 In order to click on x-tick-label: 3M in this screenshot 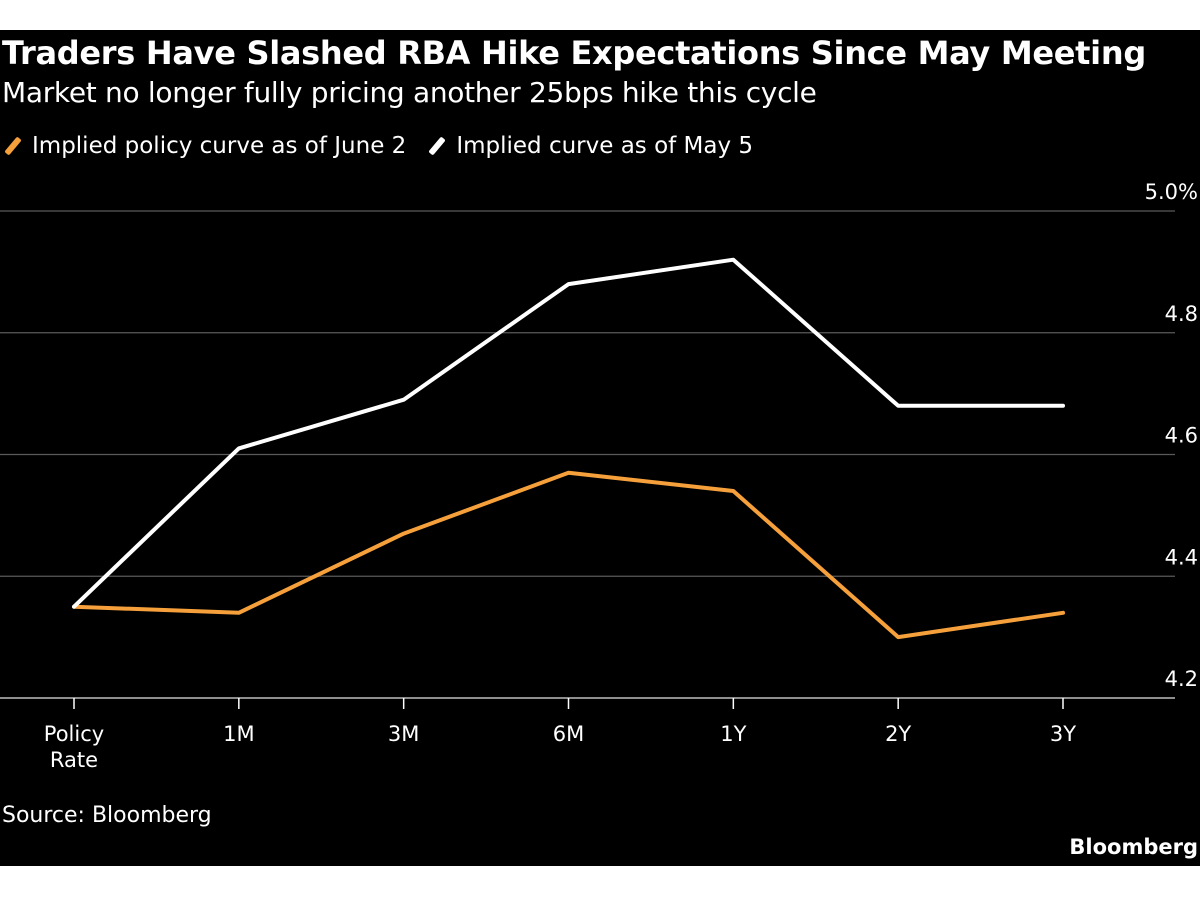, I will do `click(403, 734)`.